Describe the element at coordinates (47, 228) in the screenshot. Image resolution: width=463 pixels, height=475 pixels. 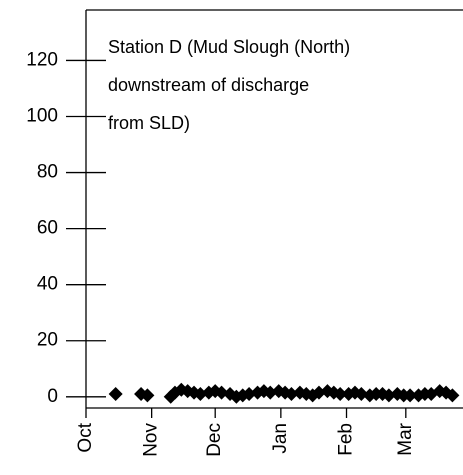
I see `y-tick-label: 60` at that location.